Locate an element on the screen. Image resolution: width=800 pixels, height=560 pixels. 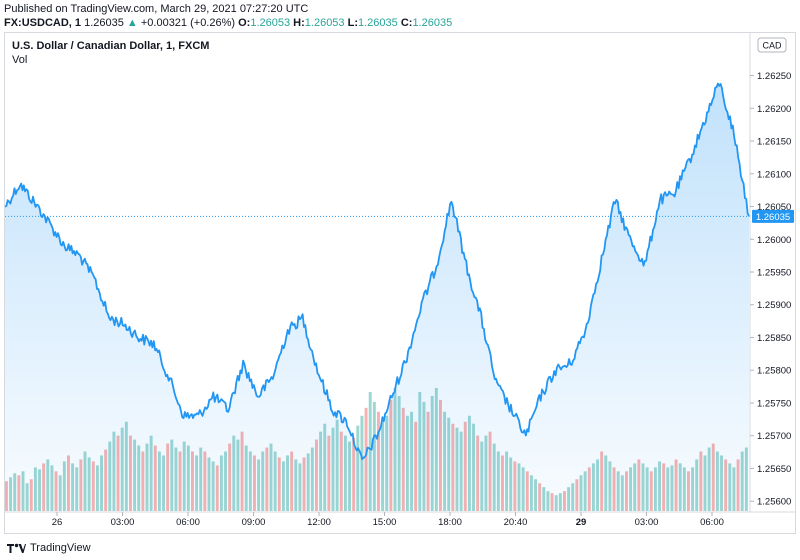
open-value: 1.26053 is located at coordinates (270, 23).